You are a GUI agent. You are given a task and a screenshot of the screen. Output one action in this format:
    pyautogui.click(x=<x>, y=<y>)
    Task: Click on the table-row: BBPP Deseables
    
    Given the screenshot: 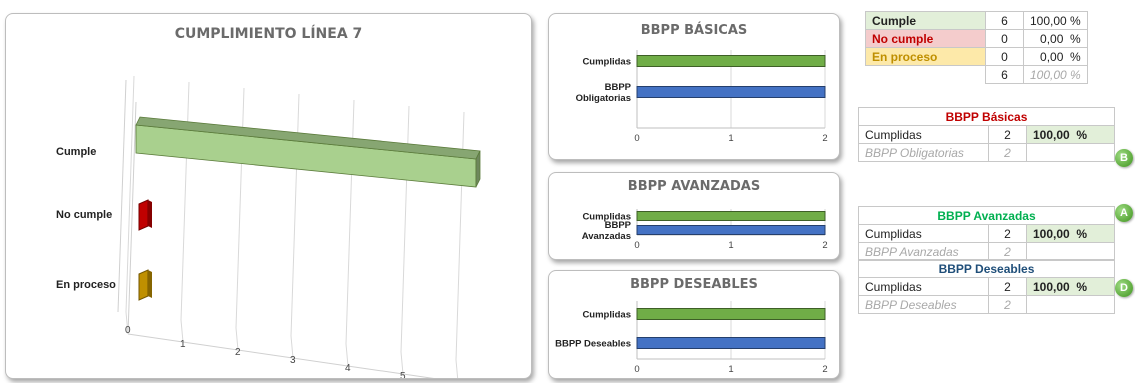 What is the action you would take?
    pyautogui.click(x=986, y=268)
    